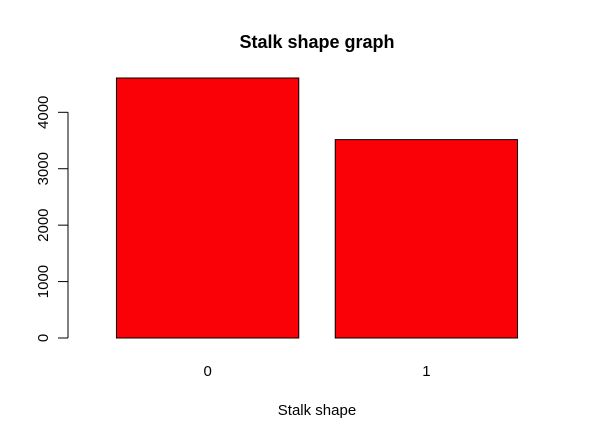 The height and width of the screenshot is (439, 596). What do you see at coordinates (207, 371) in the screenshot?
I see `x-tick-label: 0` at bounding box center [207, 371].